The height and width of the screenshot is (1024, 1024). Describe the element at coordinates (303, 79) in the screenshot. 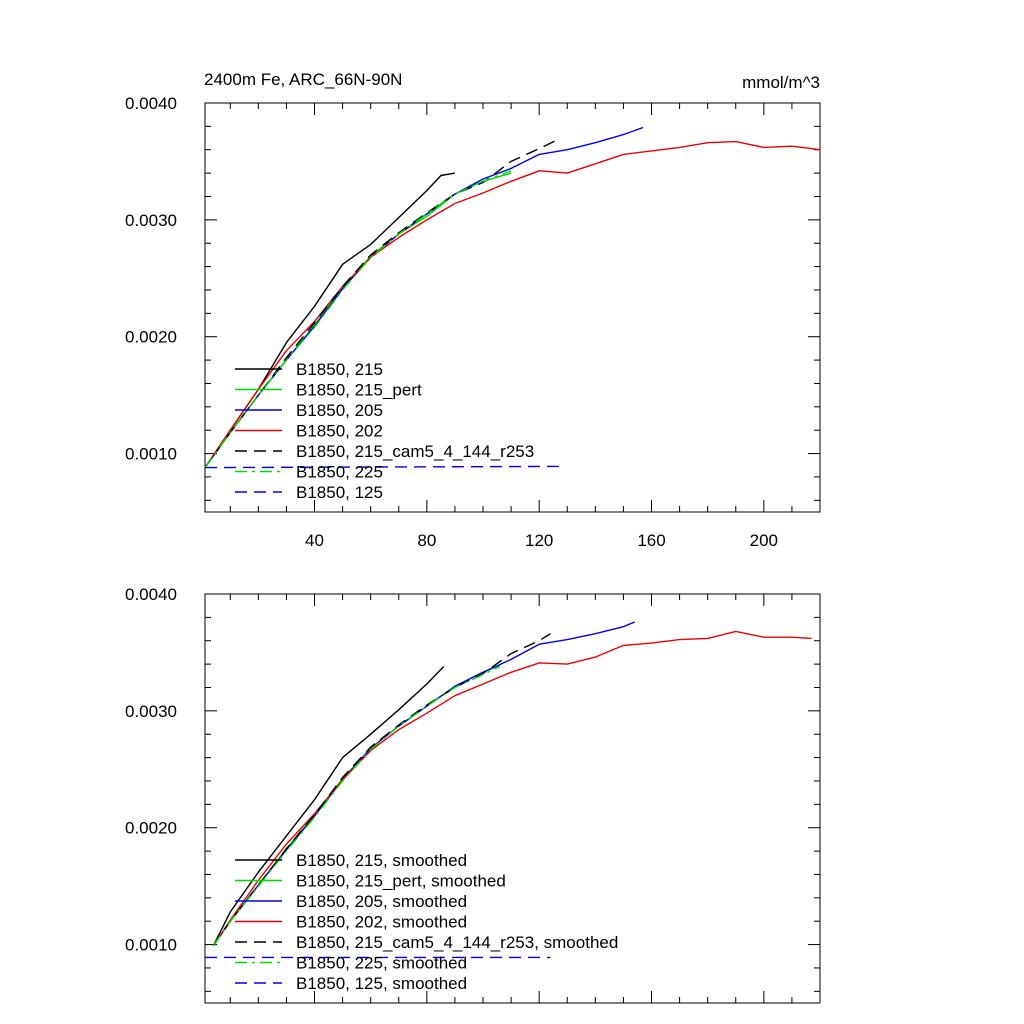

I see `figure-title: 2400m Fe, ARC_66N-90N` at that location.